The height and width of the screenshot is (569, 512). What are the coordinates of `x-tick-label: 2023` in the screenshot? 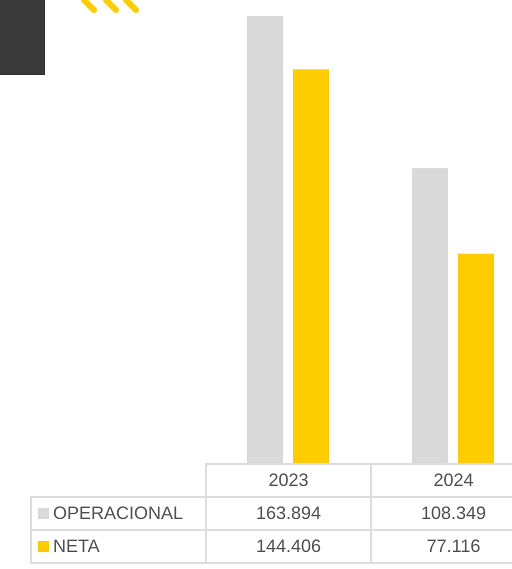 It's located at (288, 480).